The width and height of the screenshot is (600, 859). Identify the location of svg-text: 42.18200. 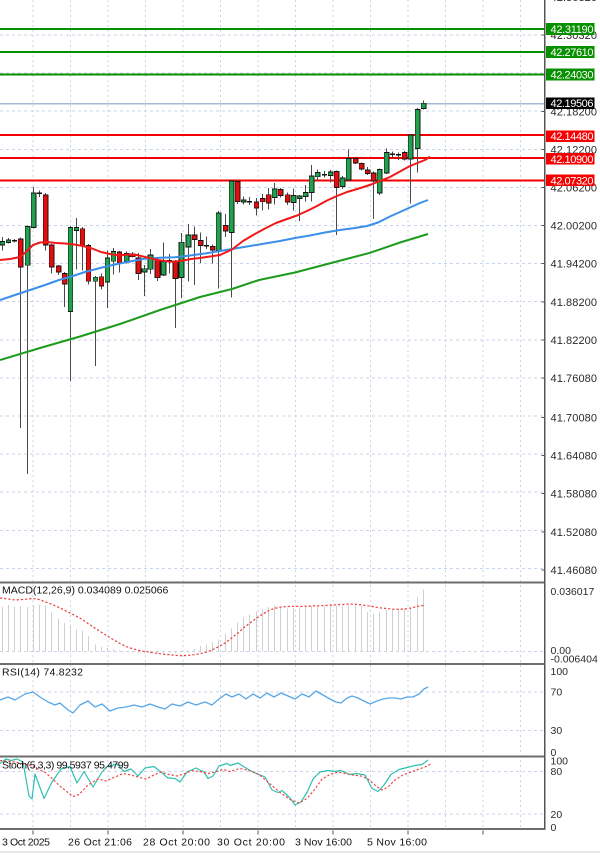
(574, 112).